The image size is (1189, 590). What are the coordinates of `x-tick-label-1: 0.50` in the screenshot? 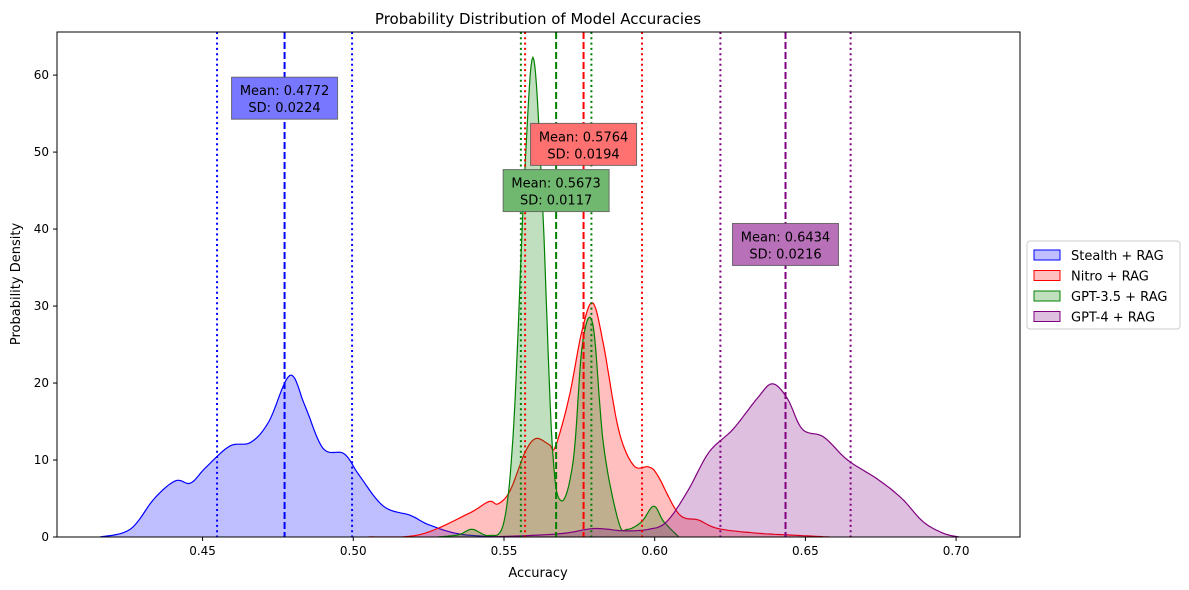 It's located at (353, 551).